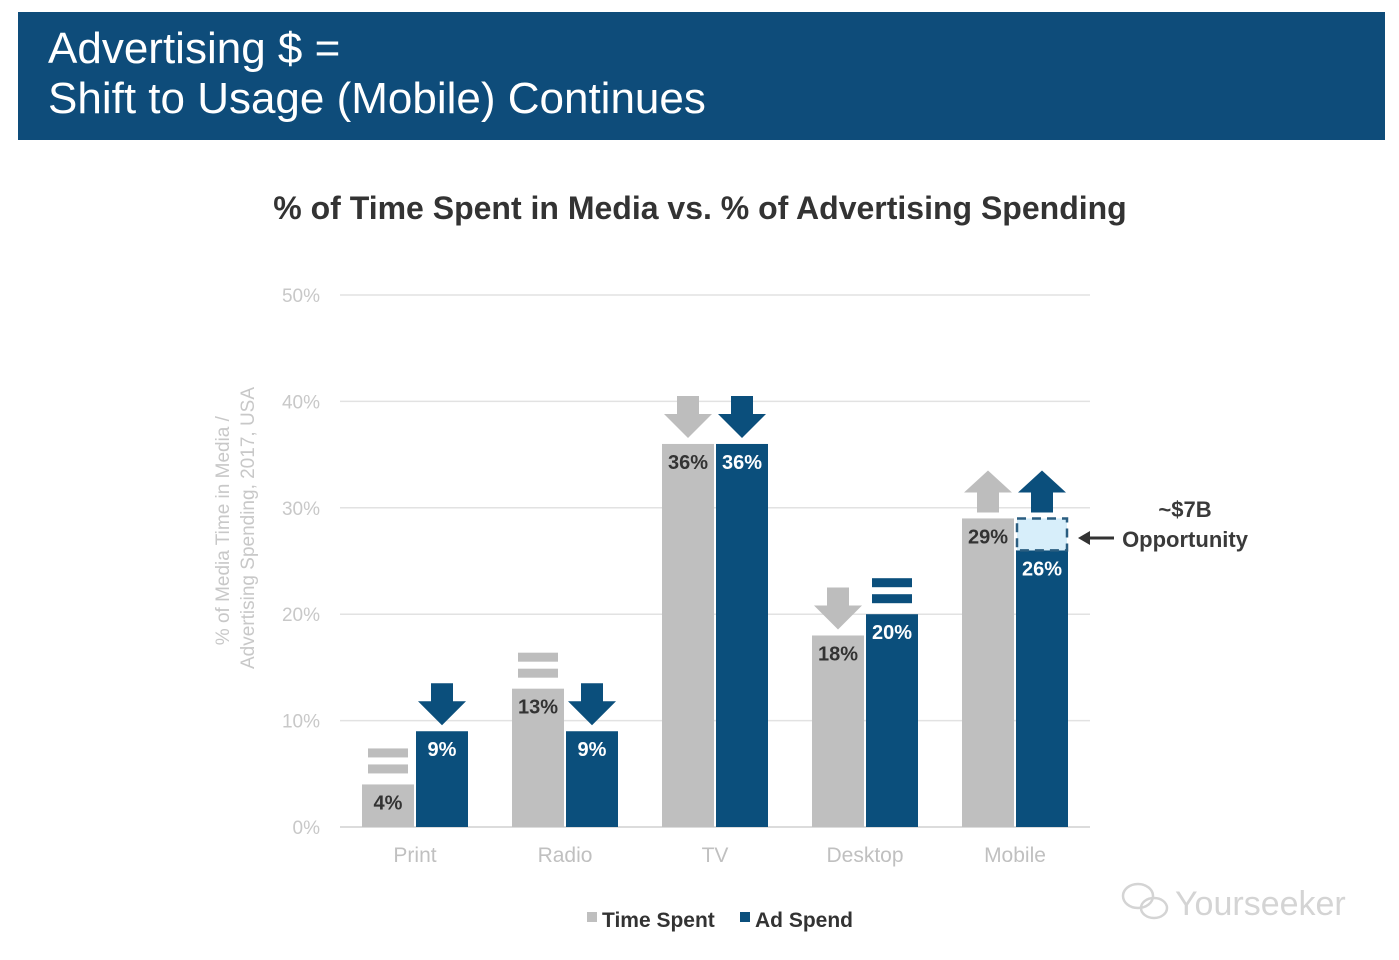 The height and width of the screenshot is (960, 1399). What do you see at coordinates (1163, 524) in the screenshot?
I see `opportunity-annotation: ~$7B Opportunity` at bounding box center [1163, 524].